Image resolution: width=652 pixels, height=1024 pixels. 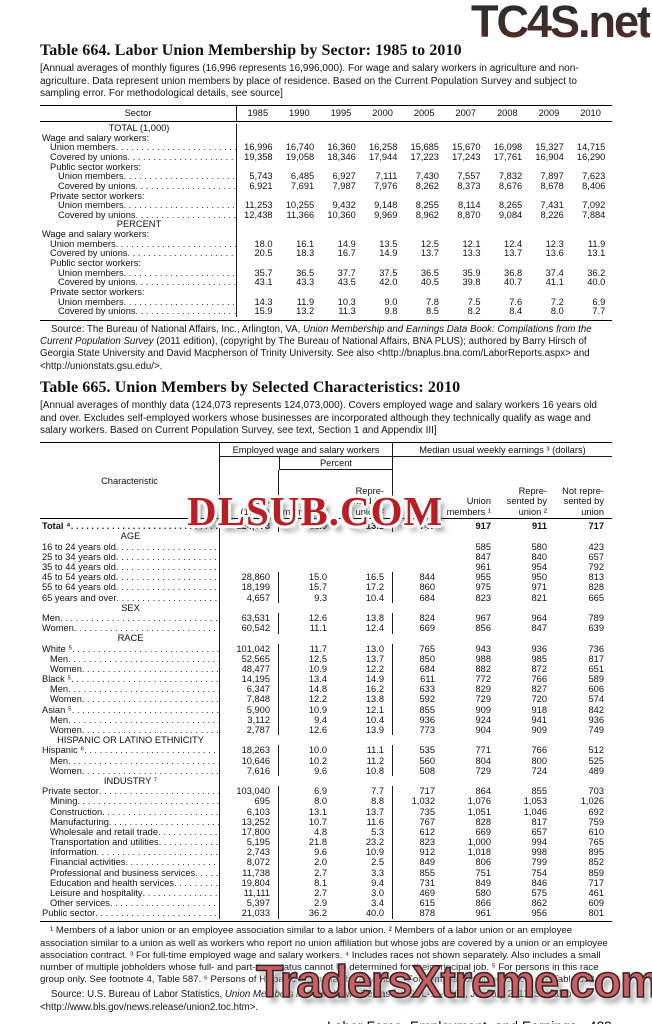 What do you see at coordinates (427, 526) in the screenshot?
I see `cell: 747` at bounding box center [427, 526].